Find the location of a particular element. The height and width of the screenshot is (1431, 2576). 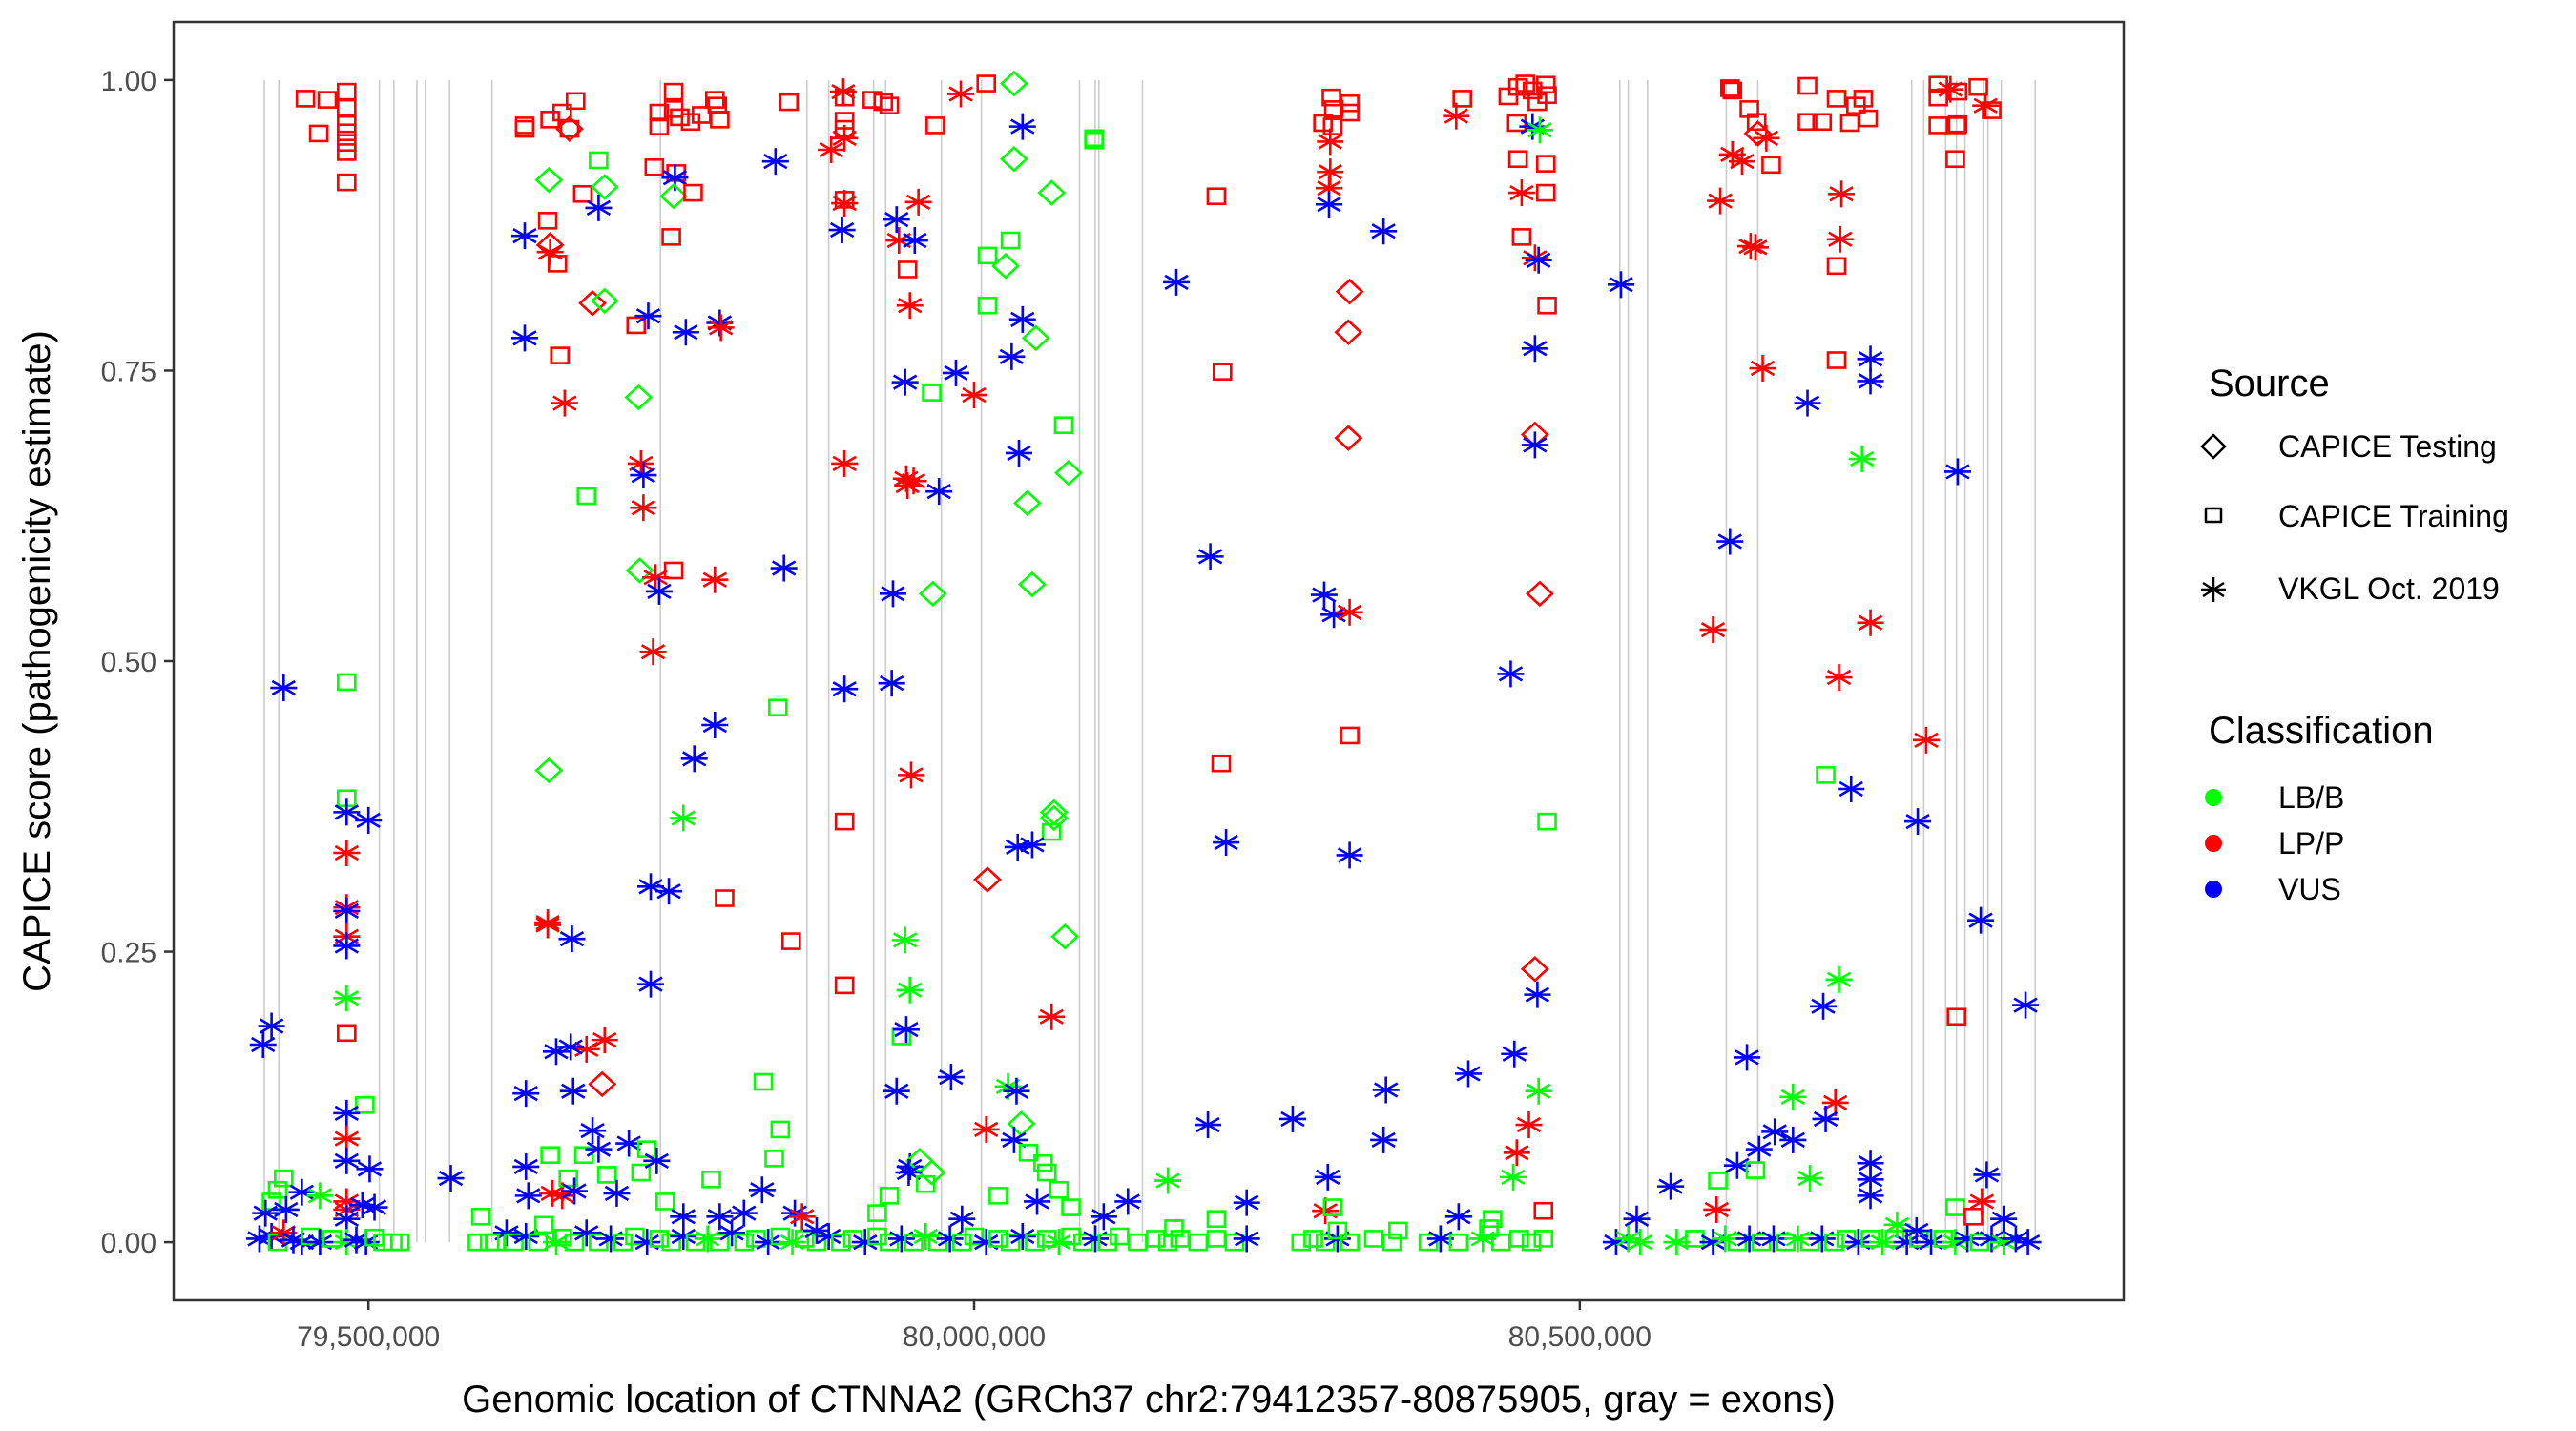

legend-classification-title: Classification is located at coordinates (2321, 731).